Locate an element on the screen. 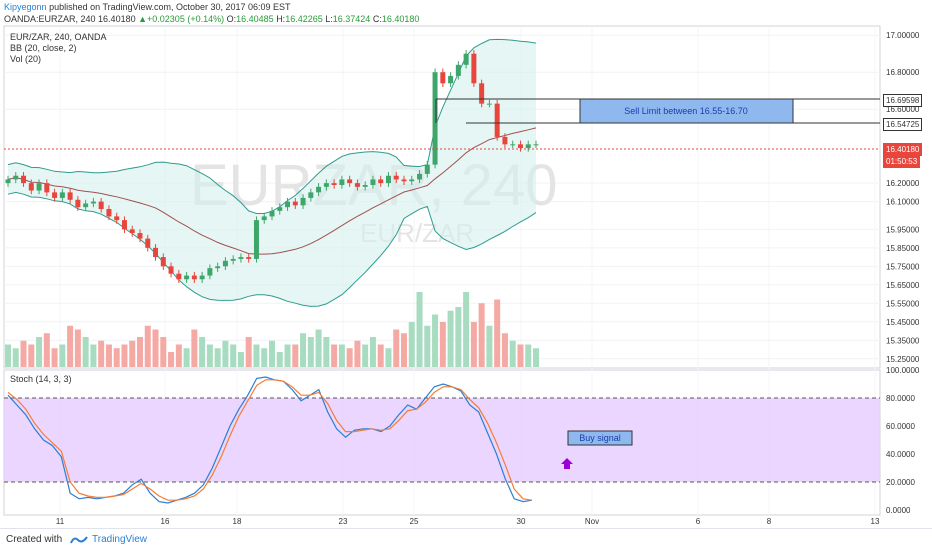 This screenshot has width=932, height=551. stoch-d-line is located at coordinates (270, 440).